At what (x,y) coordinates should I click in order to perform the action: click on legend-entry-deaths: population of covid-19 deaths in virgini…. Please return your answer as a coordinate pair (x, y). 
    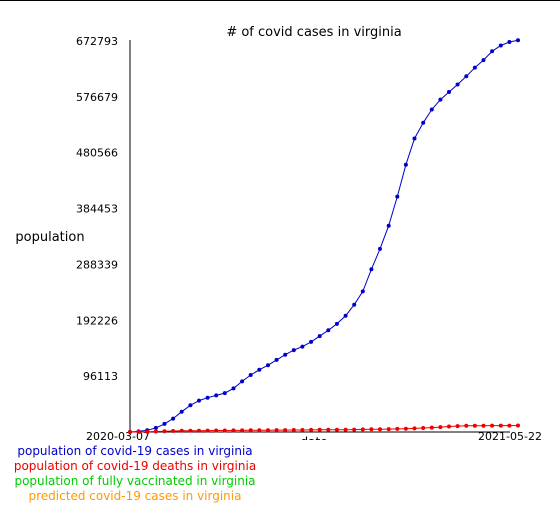
    Looking at the image, I should click on (135, 466).